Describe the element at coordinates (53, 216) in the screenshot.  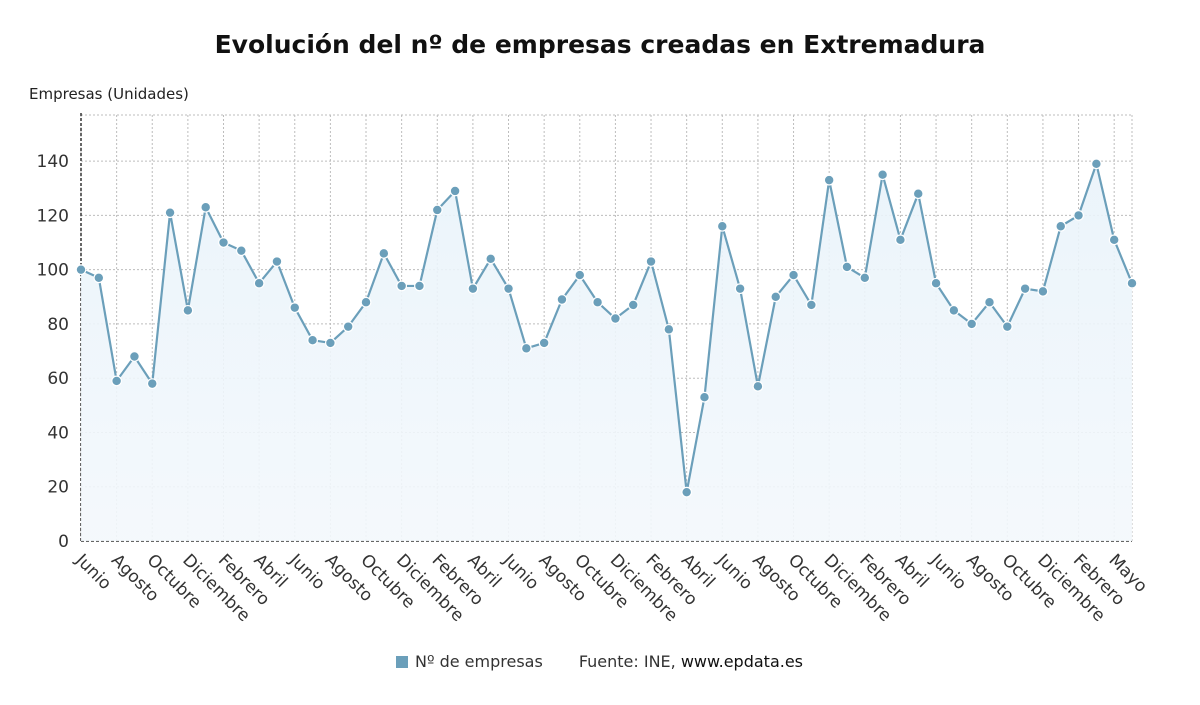
I see `y-tick-label: 120` at that location.